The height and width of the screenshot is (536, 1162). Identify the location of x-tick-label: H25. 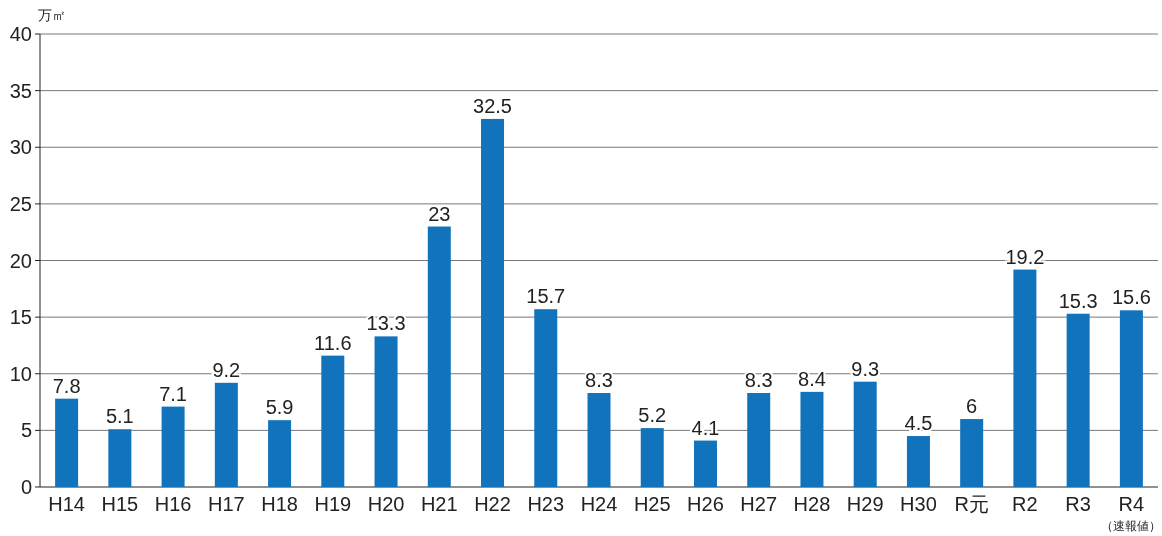
(652, 504).